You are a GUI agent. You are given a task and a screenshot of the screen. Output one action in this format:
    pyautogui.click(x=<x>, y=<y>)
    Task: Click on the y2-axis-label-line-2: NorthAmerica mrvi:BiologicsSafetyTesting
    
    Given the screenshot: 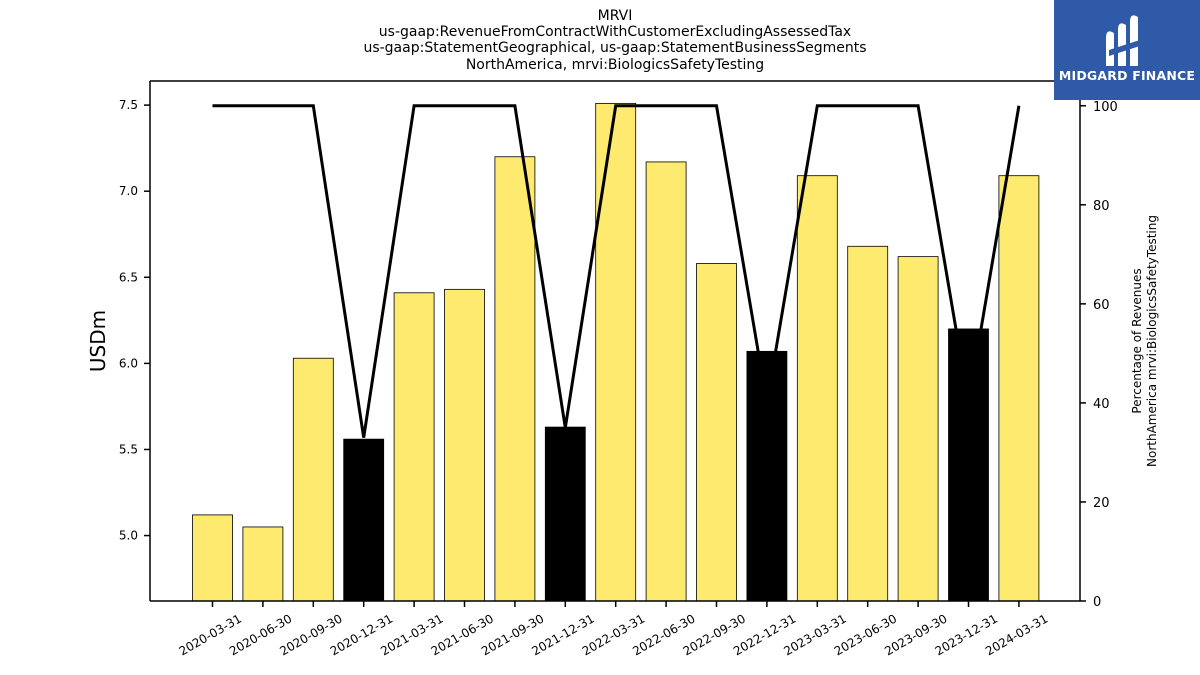 What is the action you would take?
    pyautogui.click(x=1152, y=341)
    